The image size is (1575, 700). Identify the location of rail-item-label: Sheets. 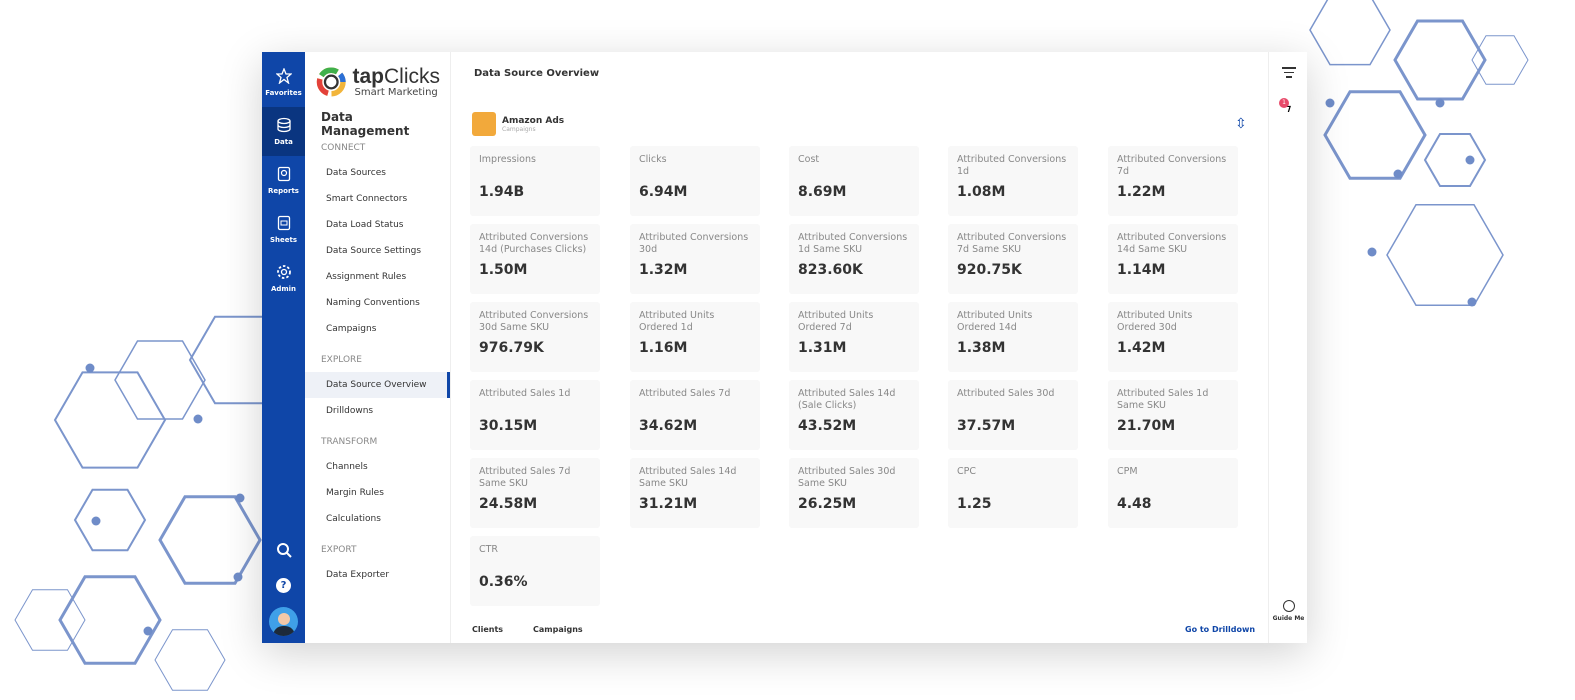
(283, 240).